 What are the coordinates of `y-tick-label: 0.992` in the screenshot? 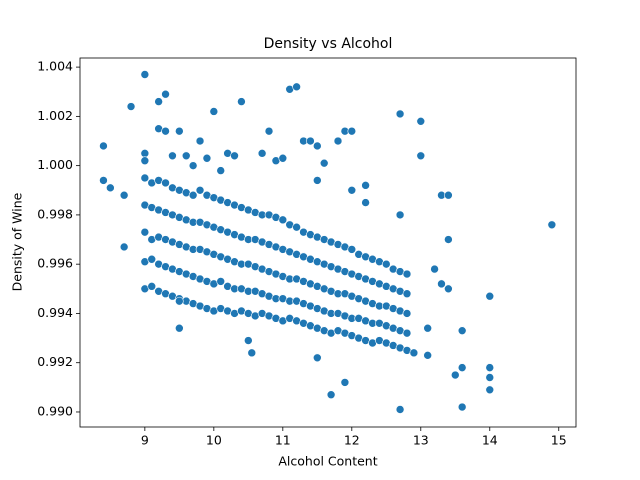 It's located at (55, 361).